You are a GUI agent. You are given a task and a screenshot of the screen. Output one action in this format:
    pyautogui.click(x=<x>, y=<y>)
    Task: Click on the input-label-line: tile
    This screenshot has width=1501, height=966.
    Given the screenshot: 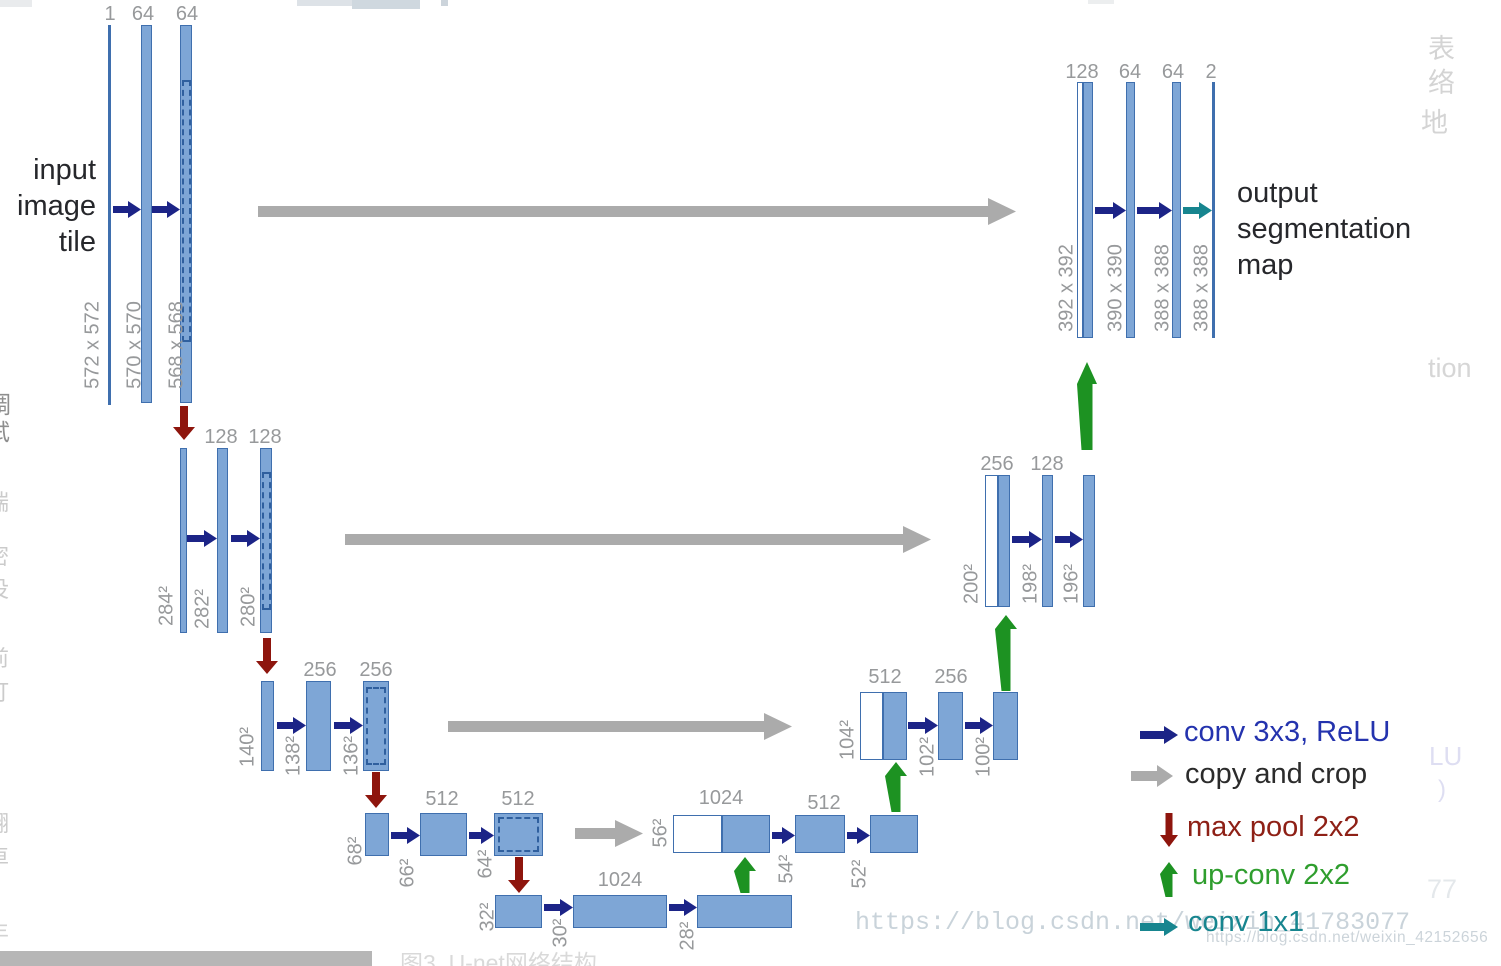 What is the action you would take?
    pyautogui.click(x=77, y=242)
    